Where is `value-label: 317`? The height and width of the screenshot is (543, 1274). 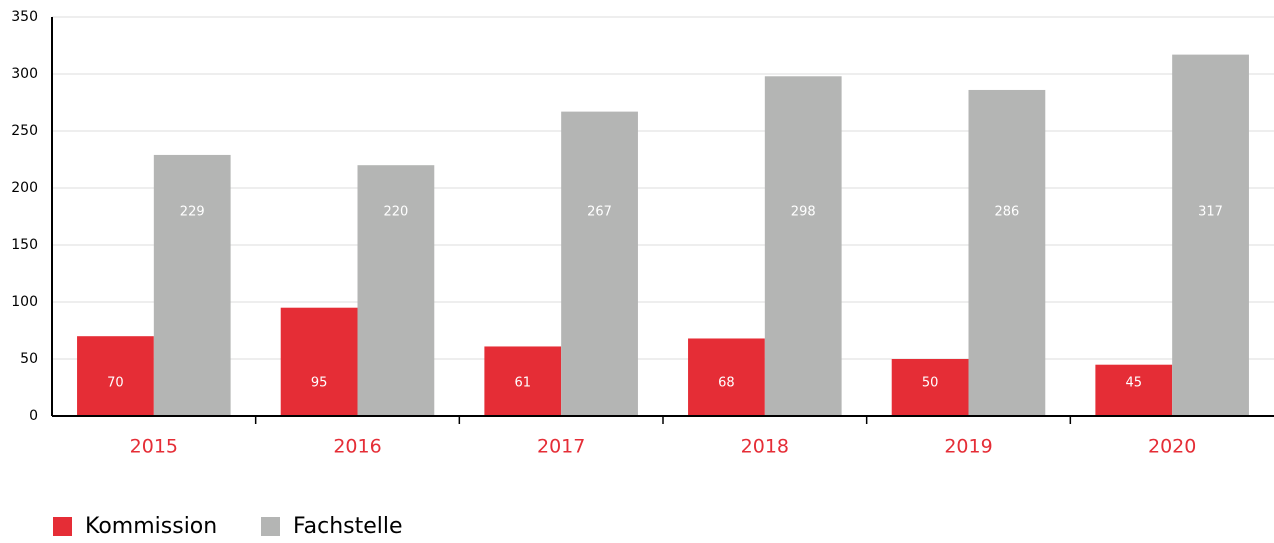
value-label: 317 is located at coordinates (1210, 212).